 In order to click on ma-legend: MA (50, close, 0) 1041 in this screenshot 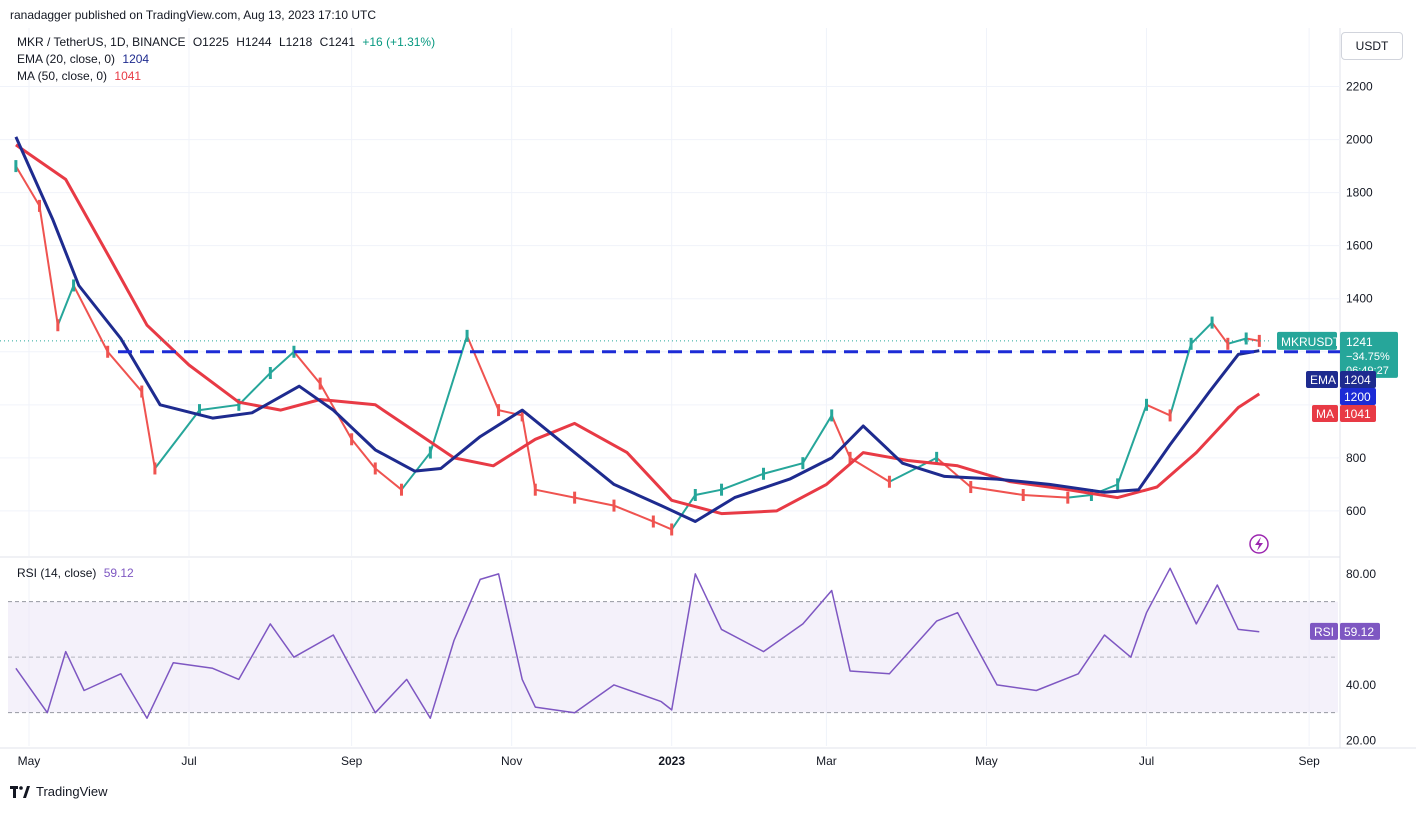, I will do `click(79, 76)`.